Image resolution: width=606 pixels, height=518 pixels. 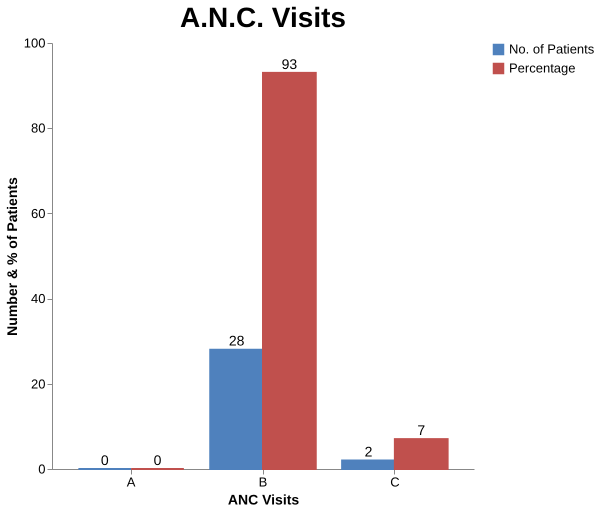 What do you see at coordinates (264, 500) in the screenshot?
I see `x-axis-title: ANC Visits` at bounding box center [264, 500].